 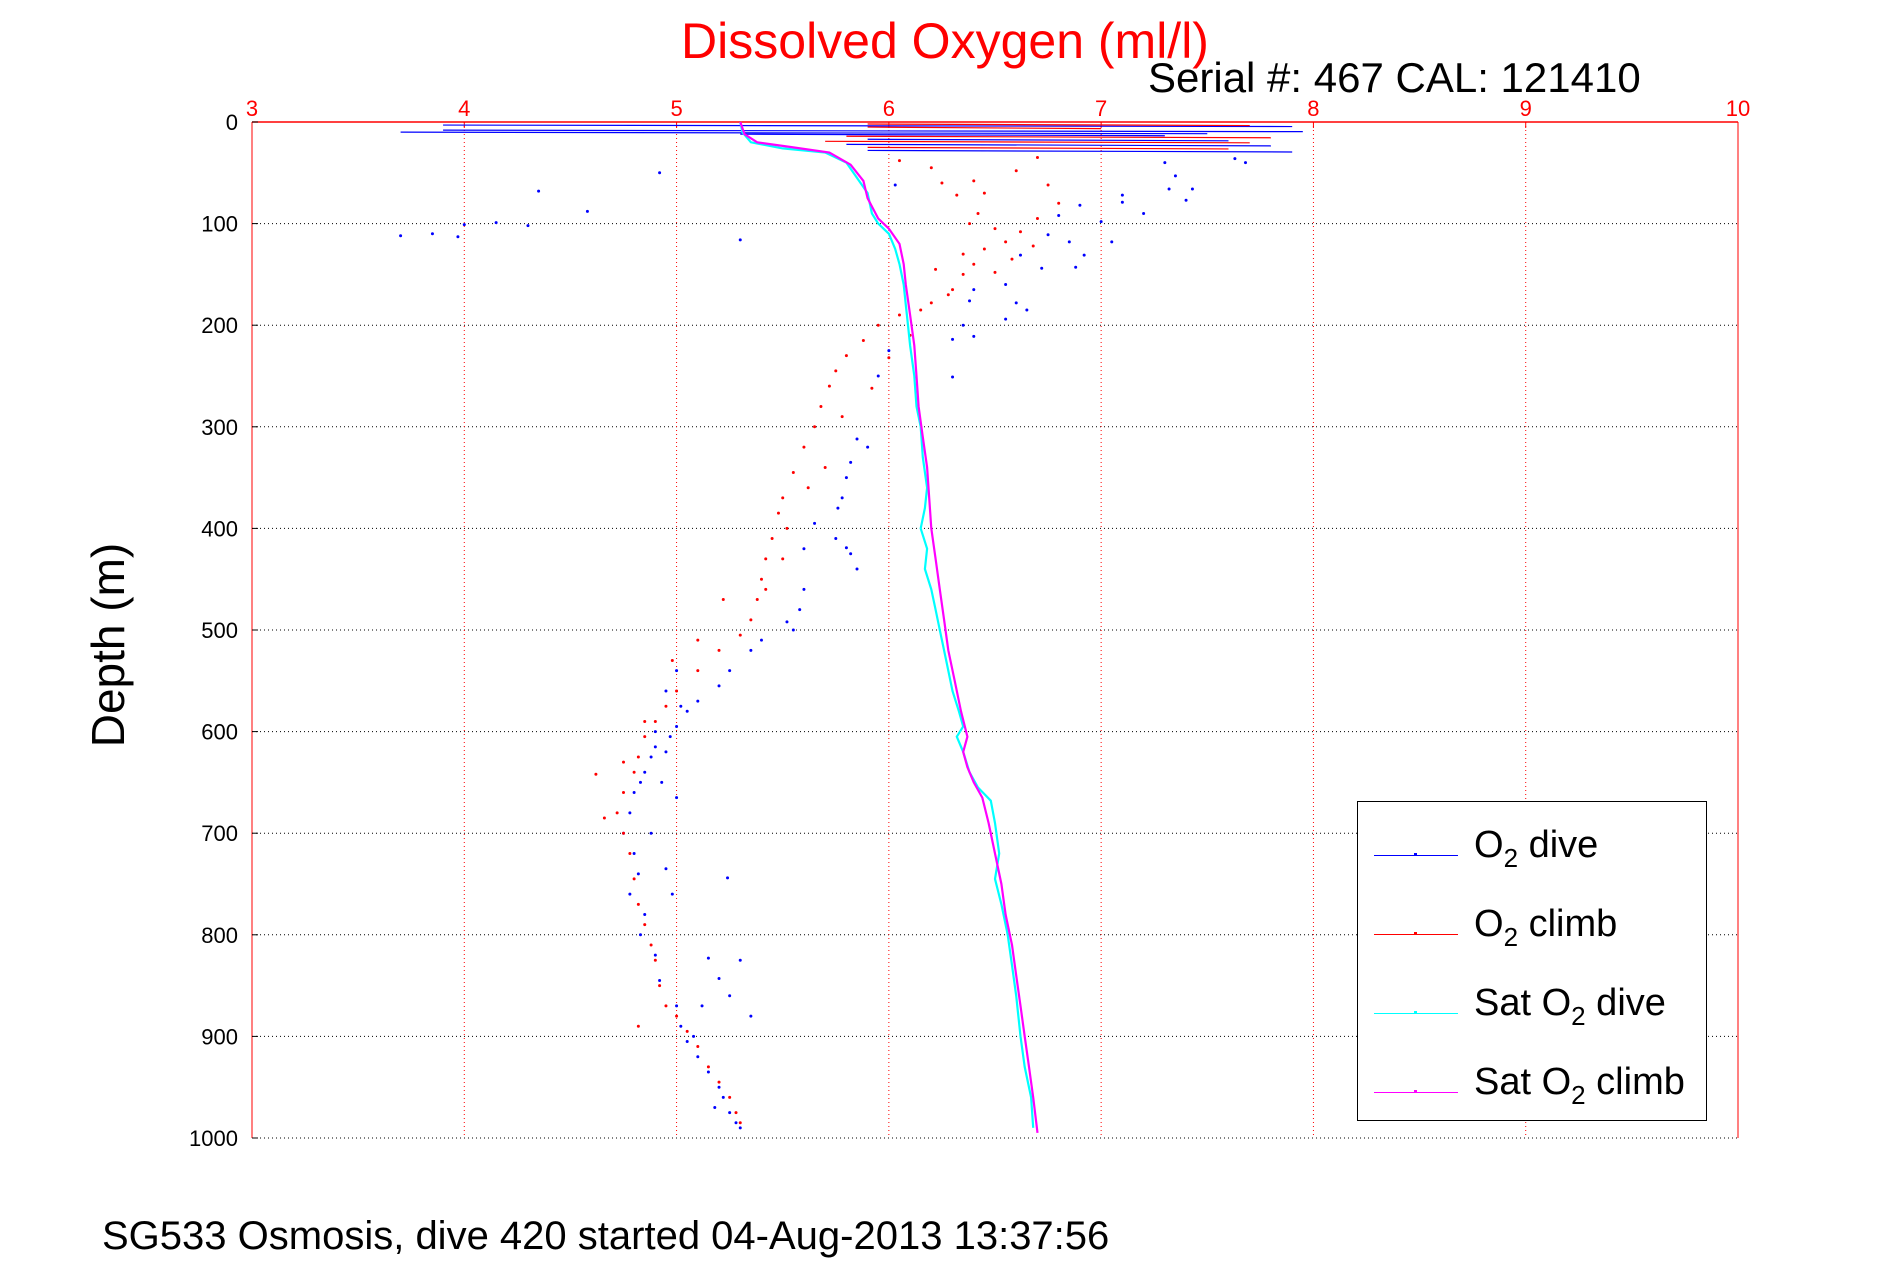 I want to click on chart-title: Dissolved Oxygen (ml/l), so click(x=945, y=41).